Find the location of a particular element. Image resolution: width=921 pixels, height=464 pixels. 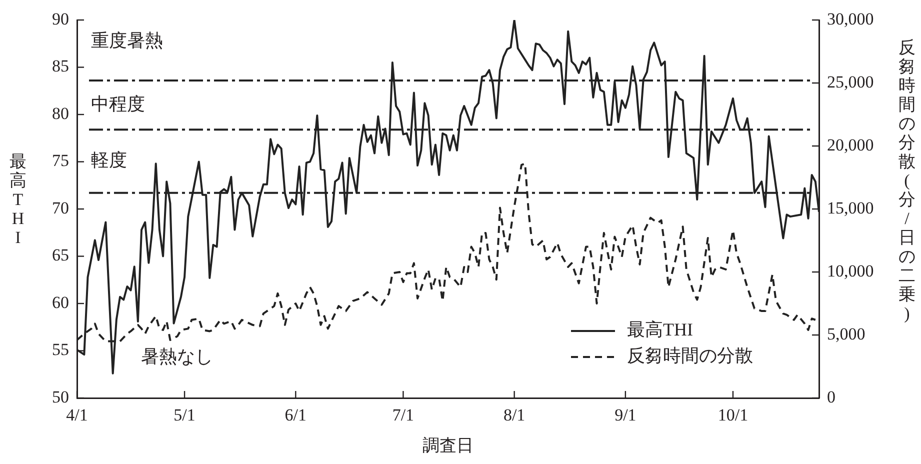

y-tick-label: 85 is located at coordinates (60, 66).